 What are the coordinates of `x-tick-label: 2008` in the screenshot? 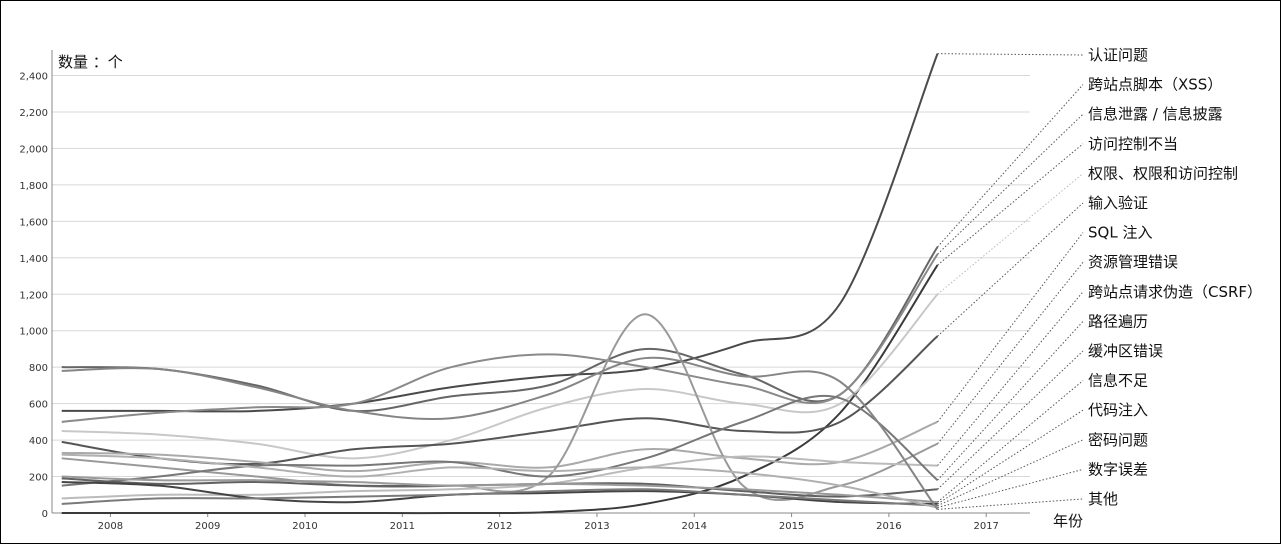 It's located at (110, 526).